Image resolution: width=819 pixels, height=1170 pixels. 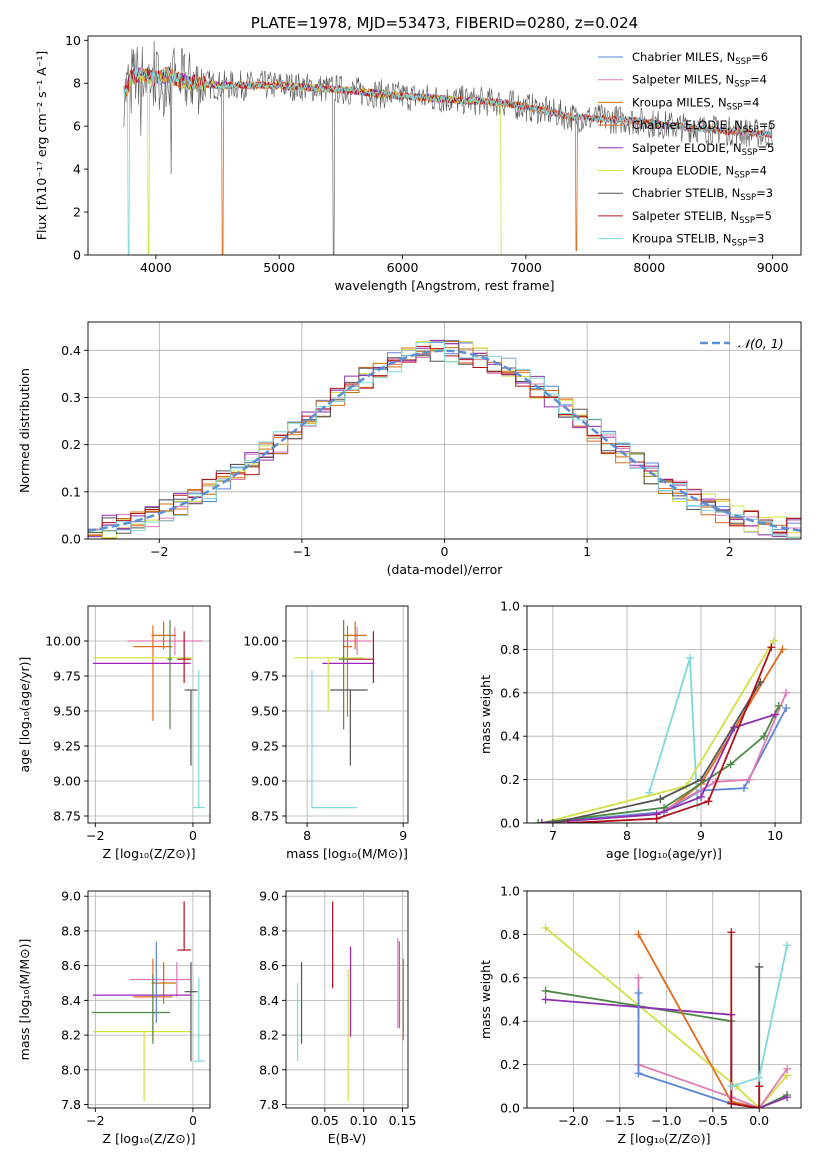 I want to click on x-tick-label: 7, so click(x=553, y=835).